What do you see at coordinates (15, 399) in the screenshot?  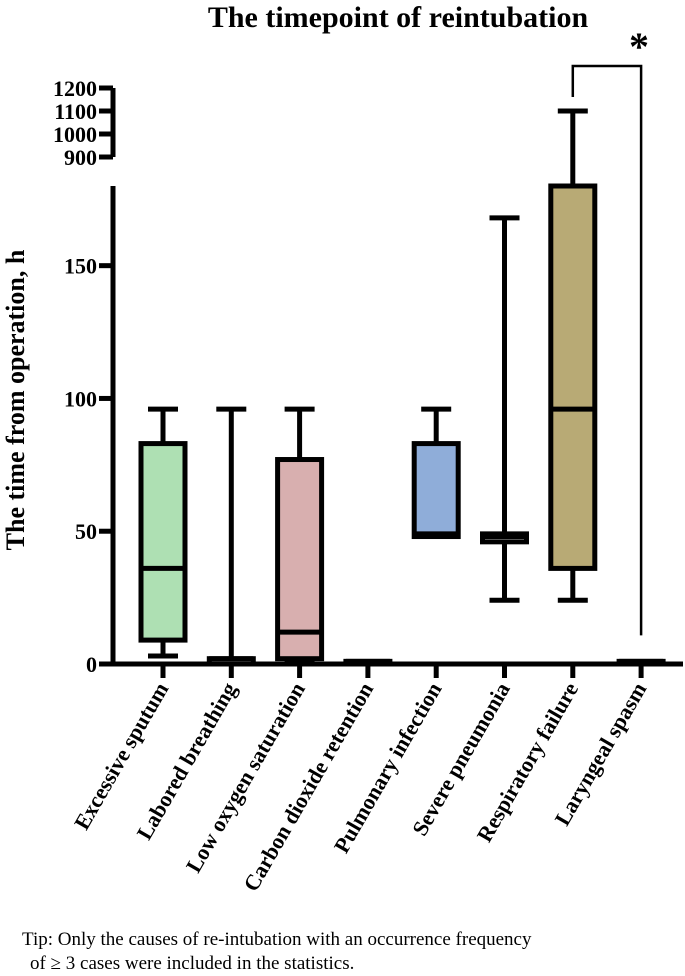 I see `y-axis-label: The time from operation, h` at bounding box center [15, 399].